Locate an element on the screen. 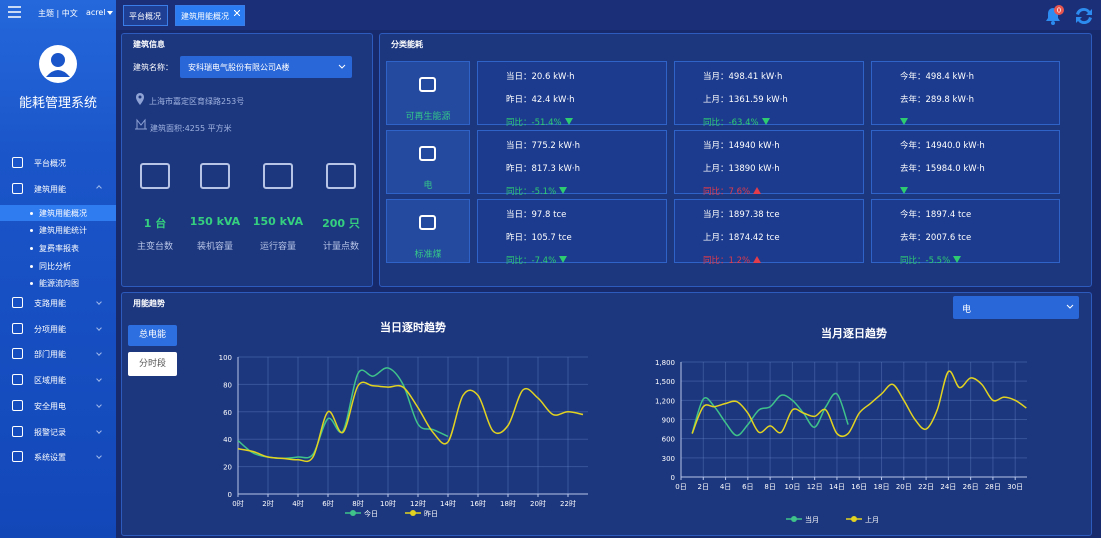 The width and height of the screenshot is (1101, 538). stat-label: 计量点数 is located at coordinates (340, 247).